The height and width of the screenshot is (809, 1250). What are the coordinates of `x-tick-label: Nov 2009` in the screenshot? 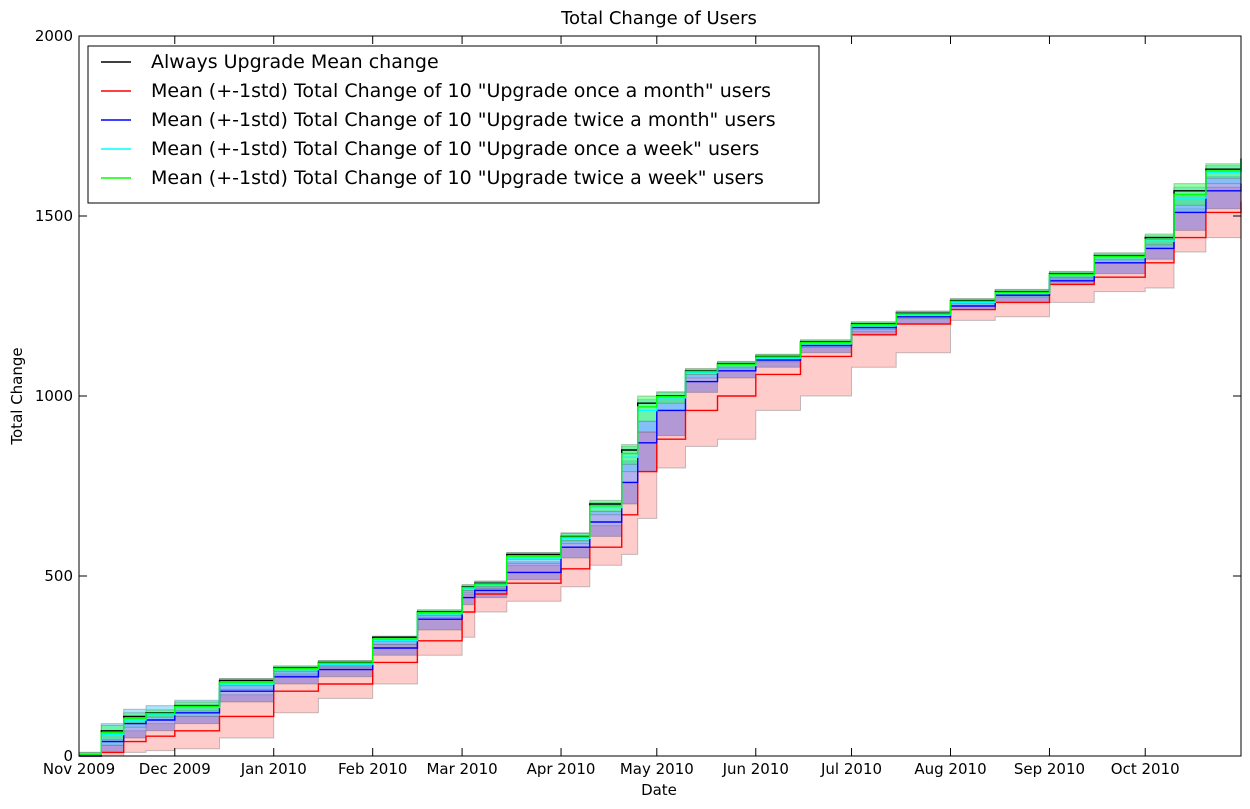 It's located at (79, 769).